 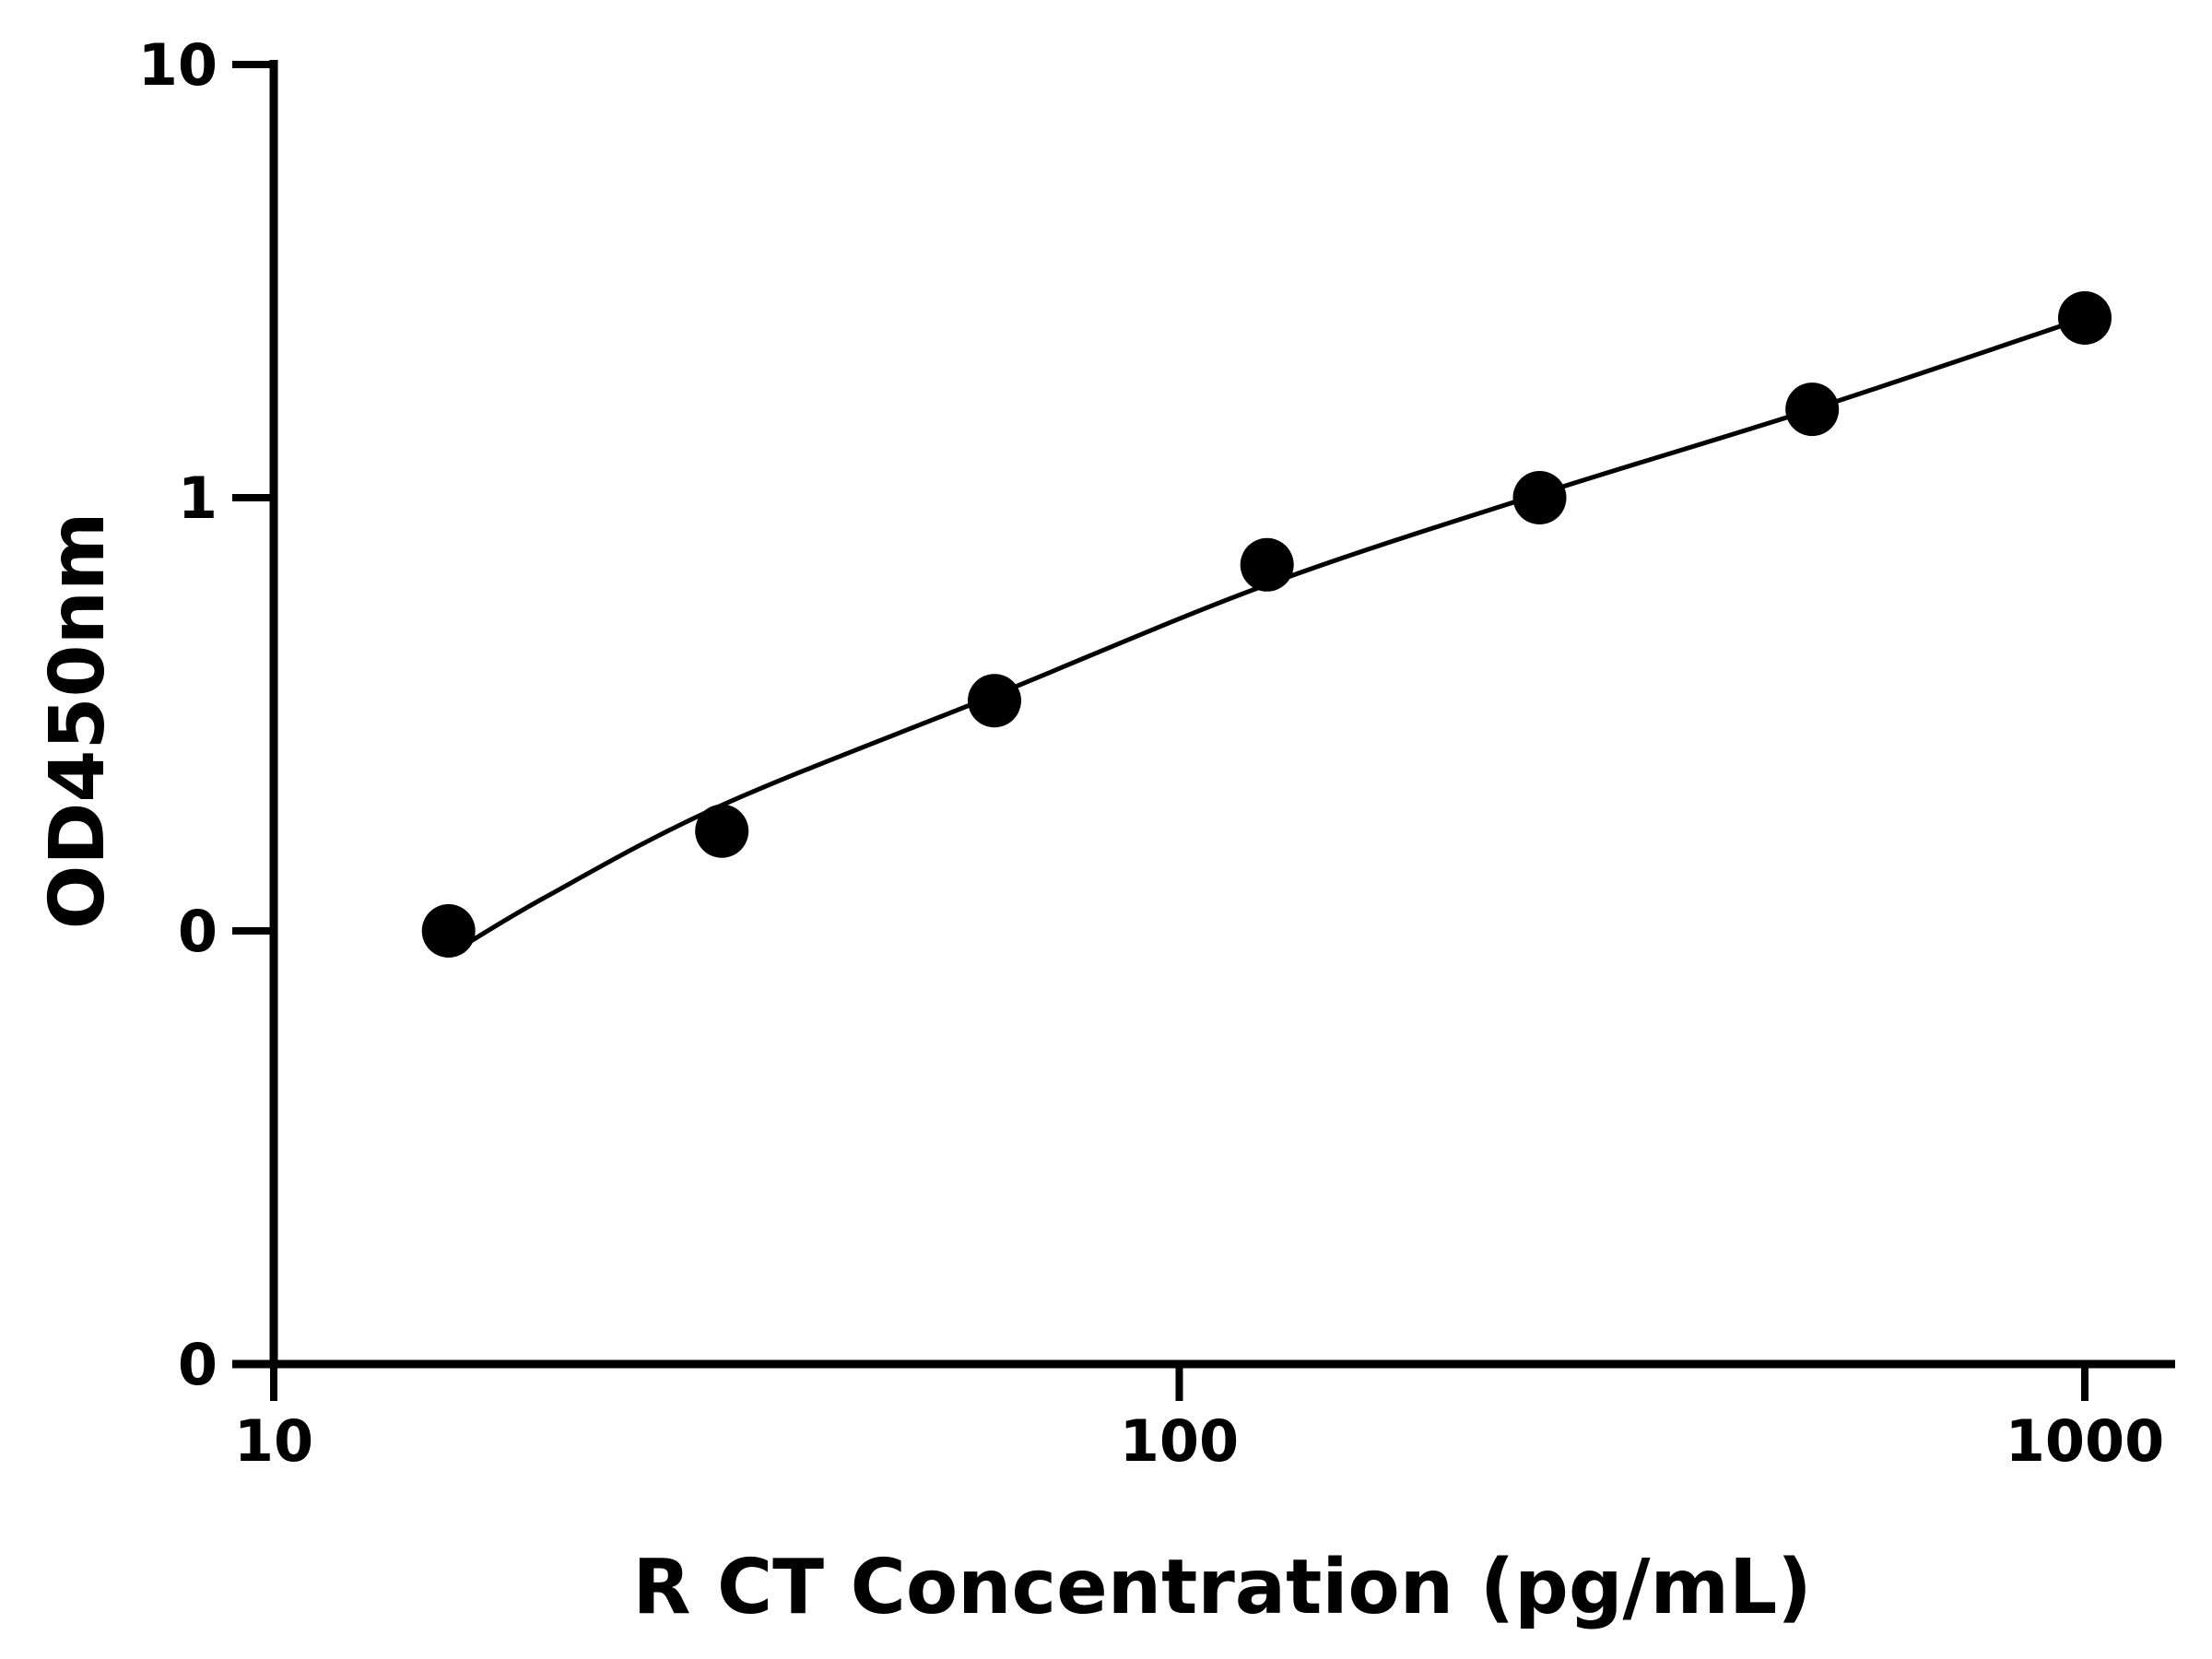 What do you see at coordinates (1179, 1441) in the screenshot?
I see `x-tick-label: 100` at bounding box center [1179, 1441].